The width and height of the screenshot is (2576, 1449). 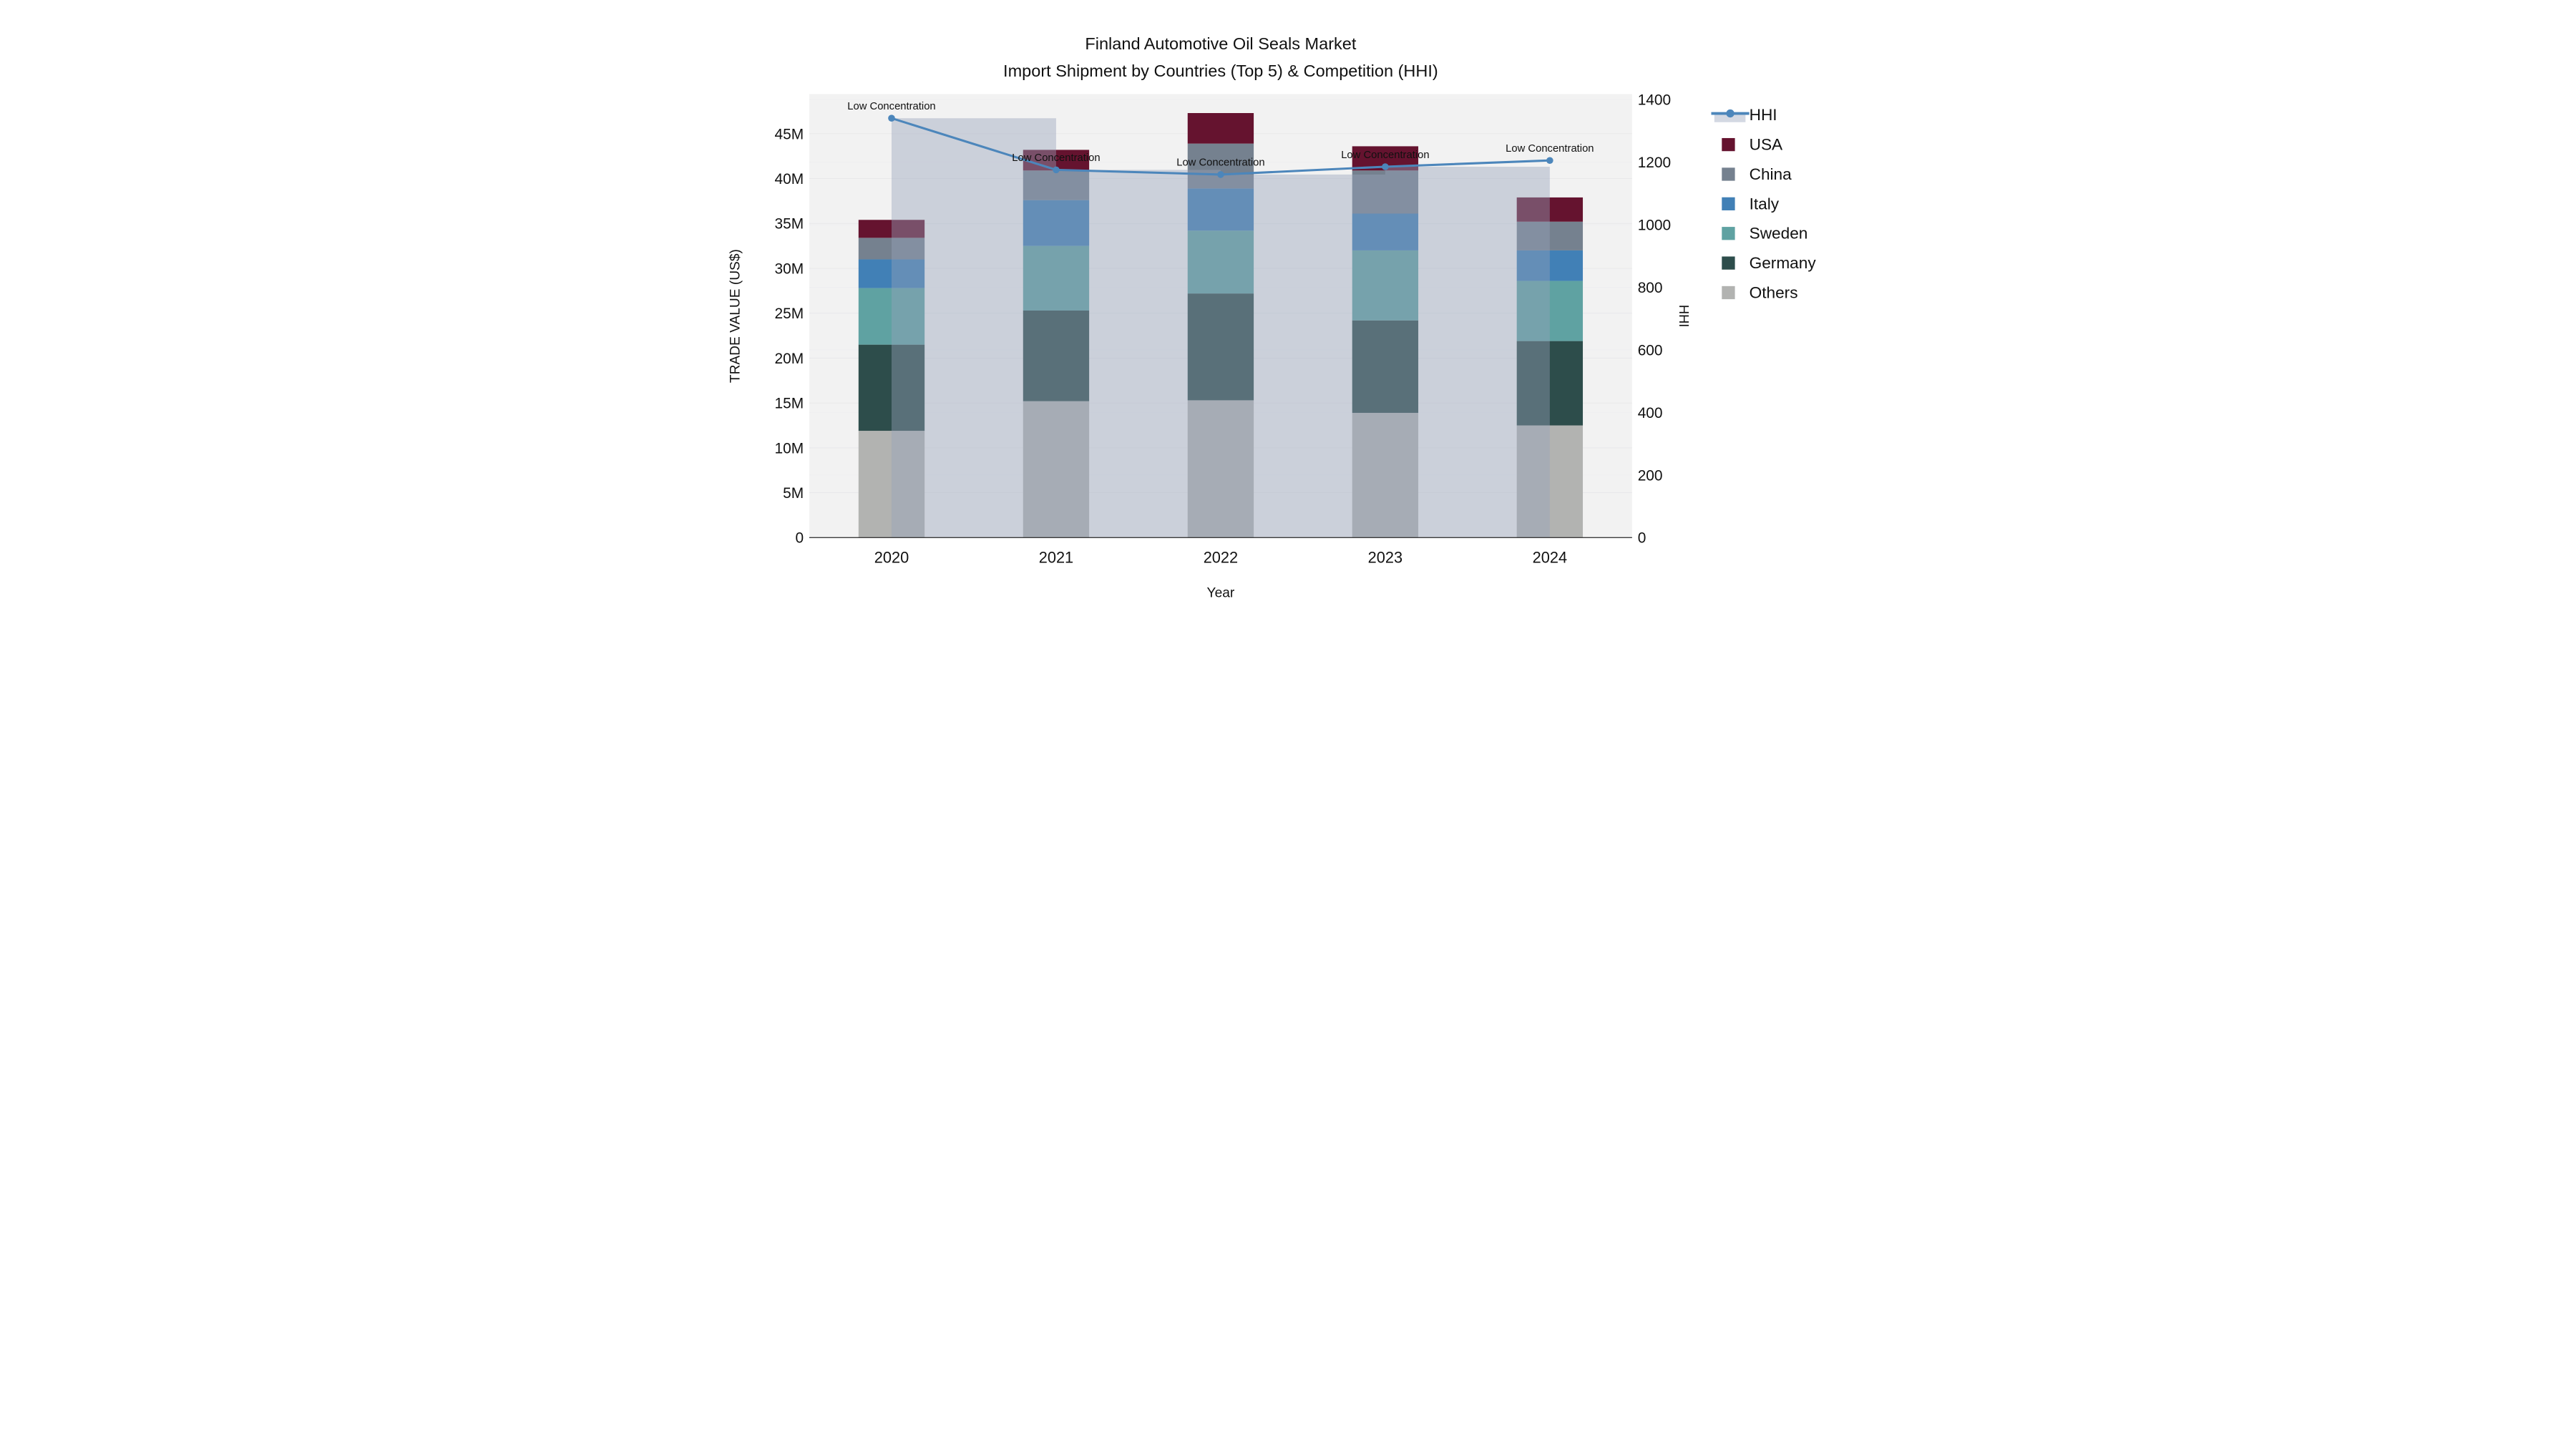 I want to click on legend-label-germany: Germany, so click(x=1783, y=263).